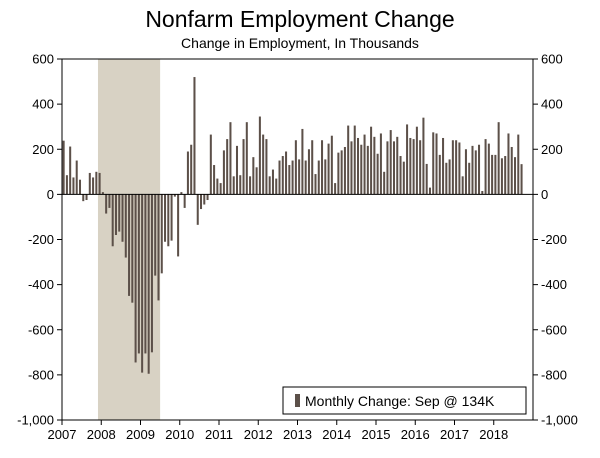  What do you see at coordinates (559, 420) in the screenshot?
I see `y-tick-label-right: -1,000` at bounding box center [559, 420].